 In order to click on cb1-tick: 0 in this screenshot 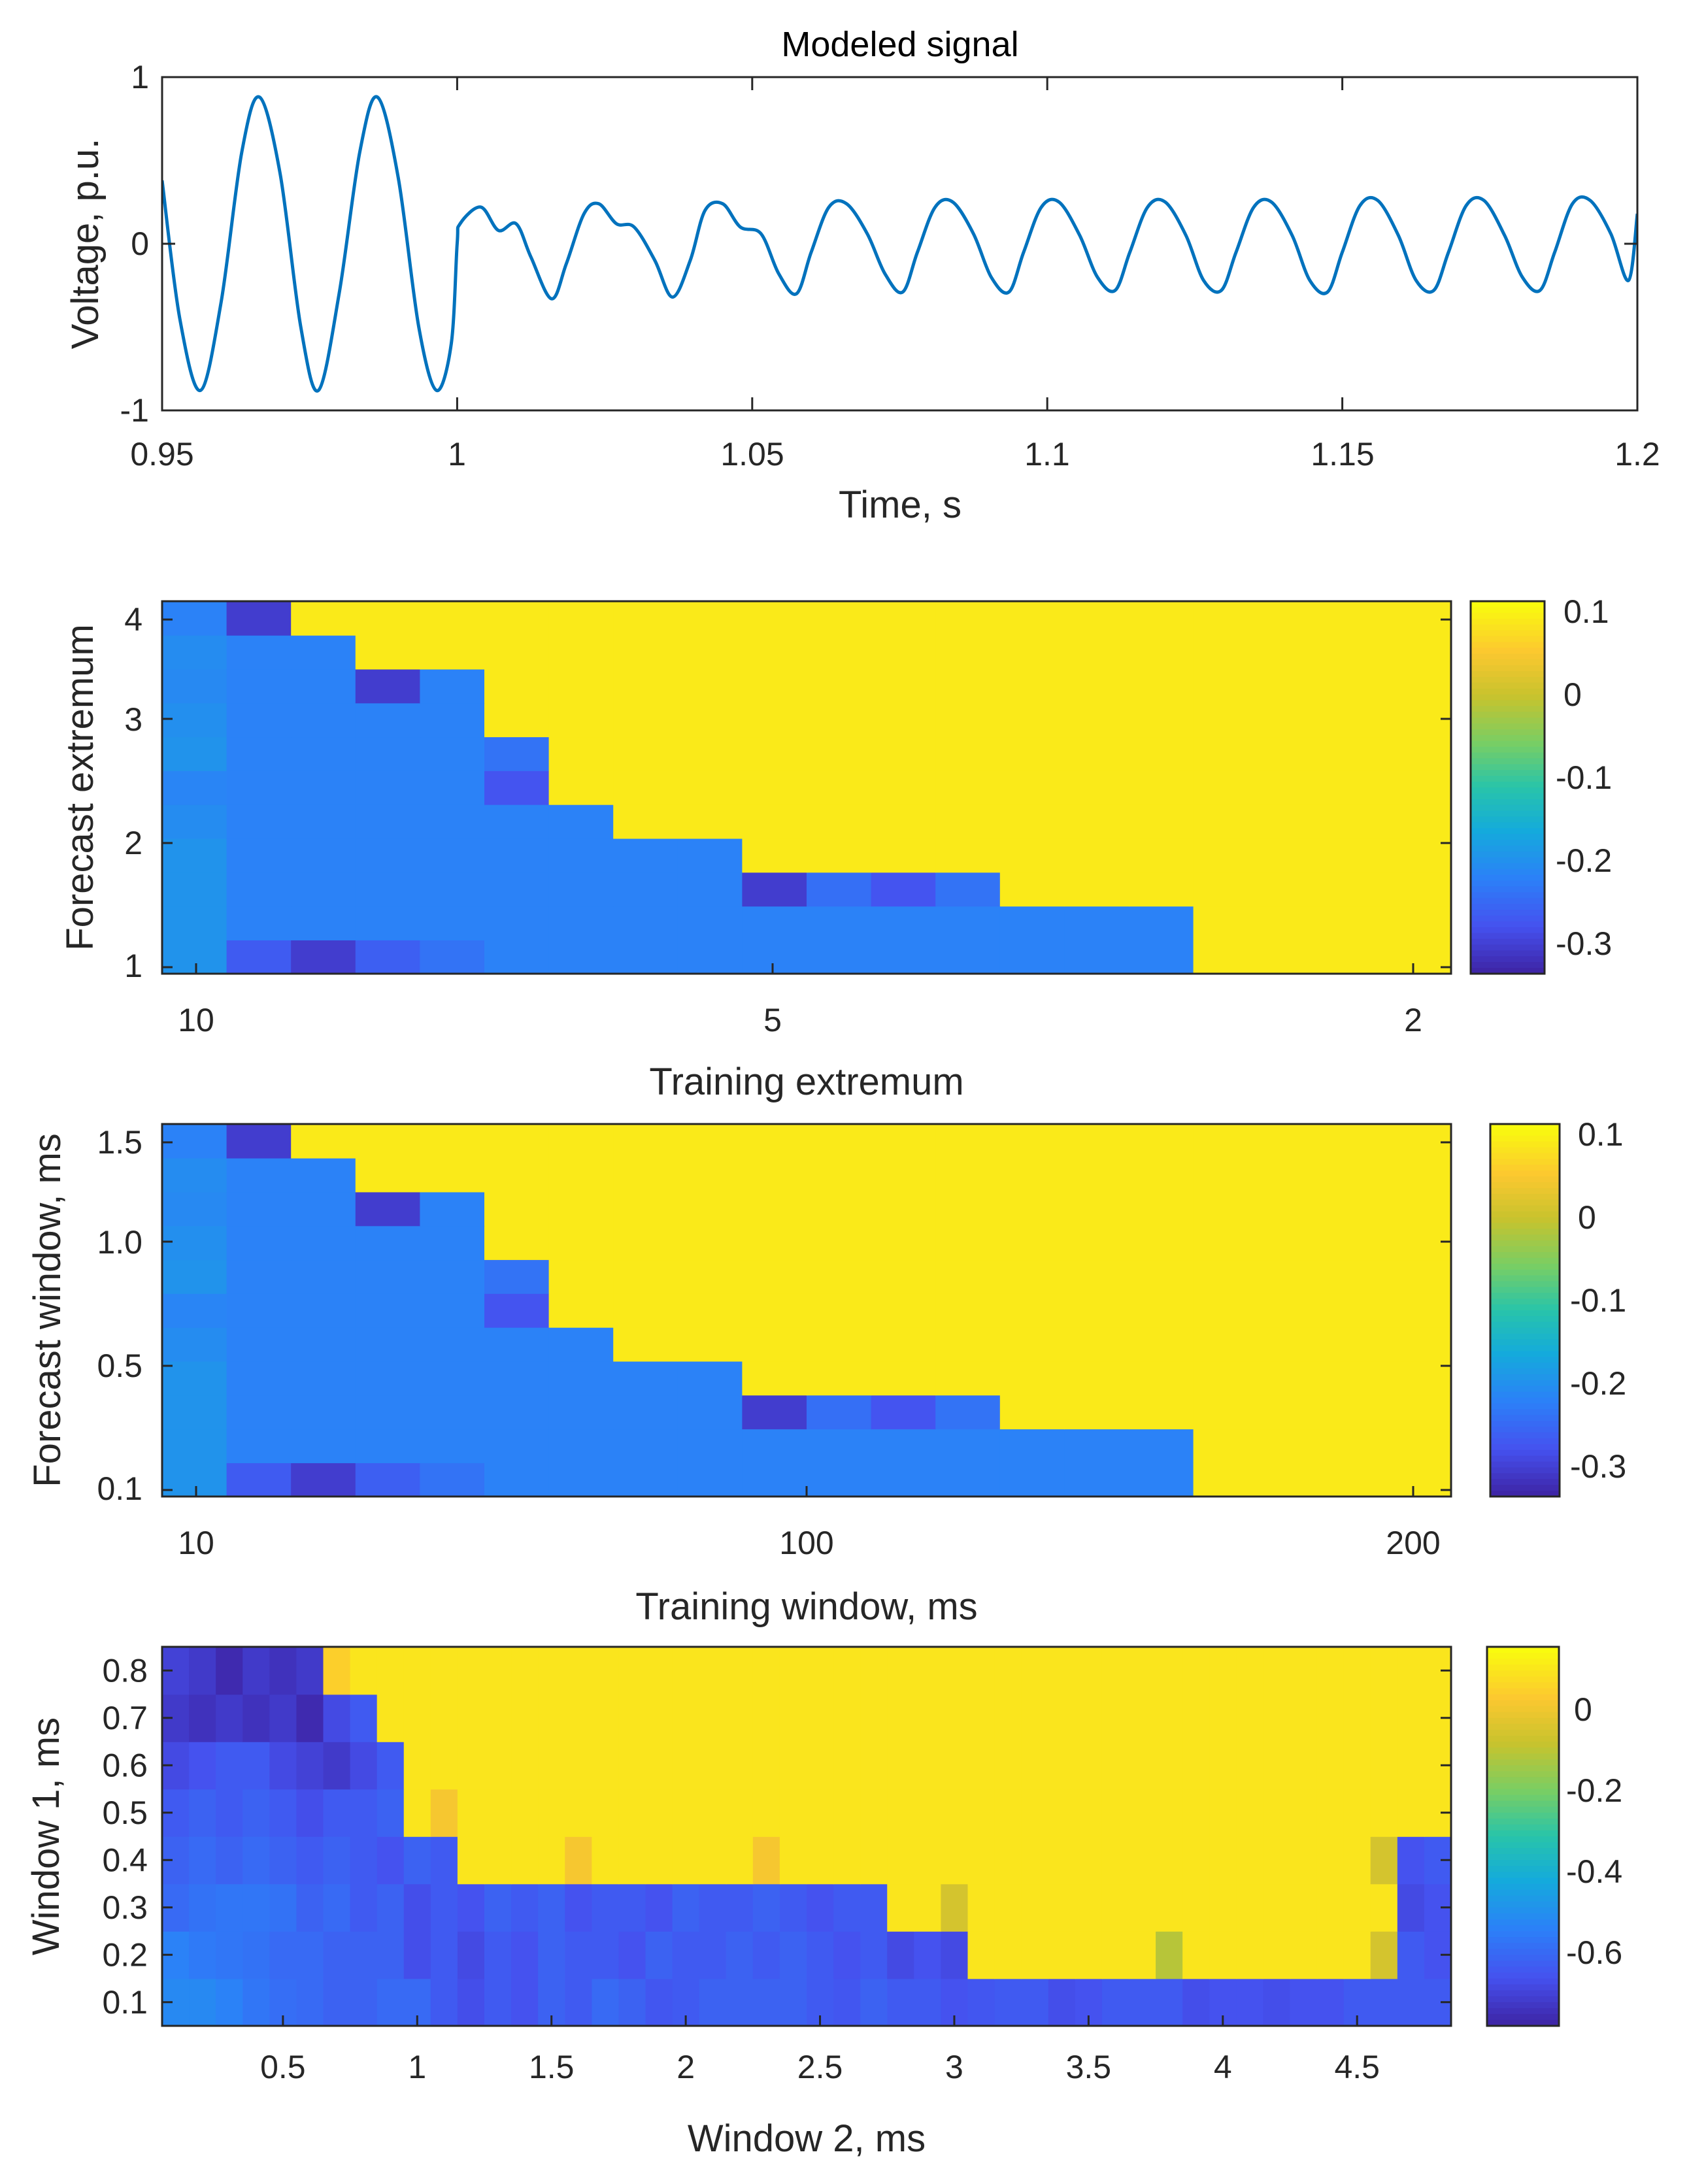, I will do `click(1573, 694)`.